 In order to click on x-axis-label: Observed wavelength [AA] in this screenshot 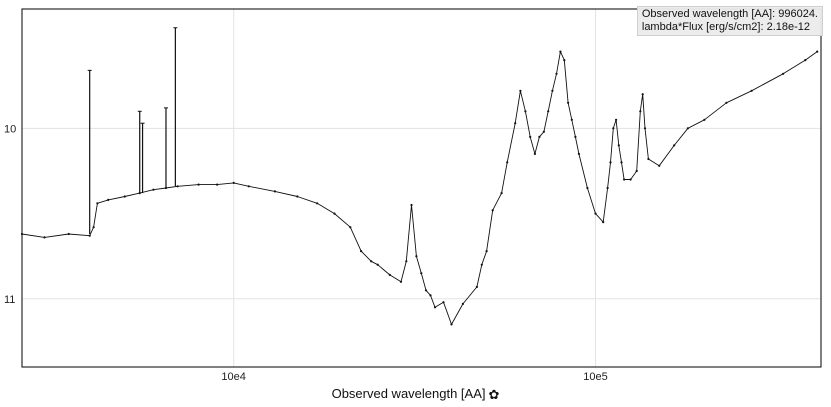, I will do `click(408, 393)`.